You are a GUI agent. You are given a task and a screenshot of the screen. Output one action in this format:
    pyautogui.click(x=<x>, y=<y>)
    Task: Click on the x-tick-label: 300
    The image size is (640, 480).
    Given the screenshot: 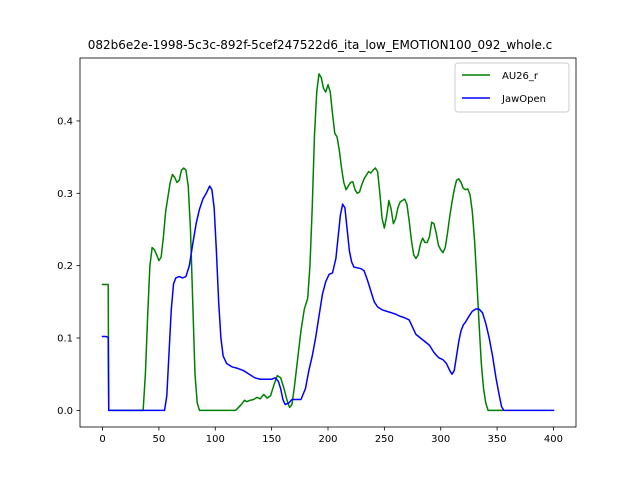 What is the action you would take?
    pyautogui.click(x=440, y=439)
    